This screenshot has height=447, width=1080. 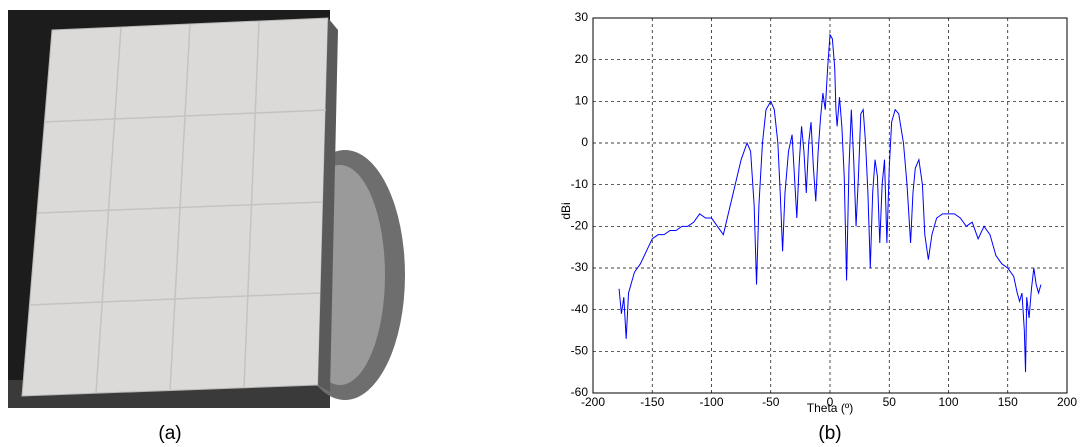 I want to click on caption: (a), so click(x=169, y=433).